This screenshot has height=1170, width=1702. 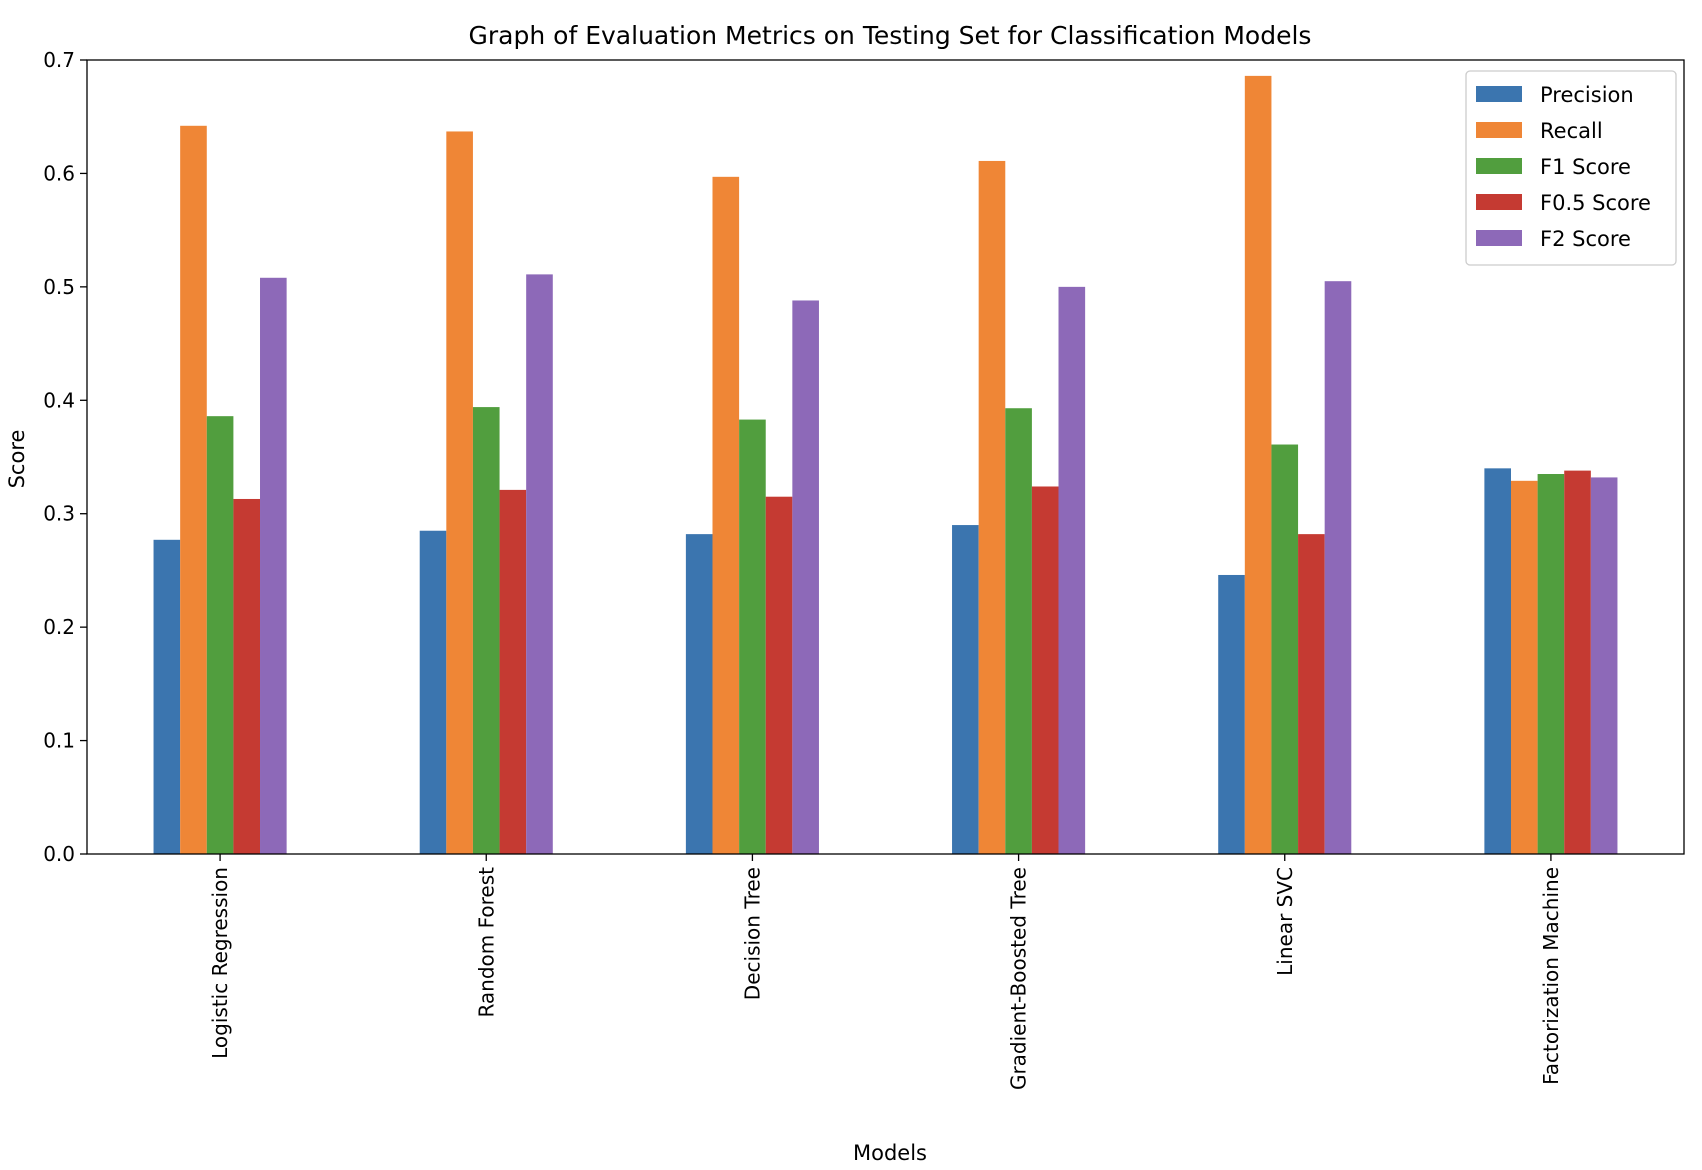 I want to click on y-tick-label: 0.3, so click(x=59, y=514).